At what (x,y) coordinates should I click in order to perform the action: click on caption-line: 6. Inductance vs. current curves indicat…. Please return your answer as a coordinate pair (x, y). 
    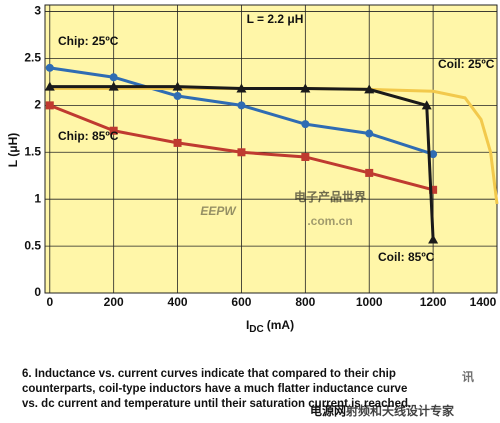
    Looking at the image, I should click on (209, 374).